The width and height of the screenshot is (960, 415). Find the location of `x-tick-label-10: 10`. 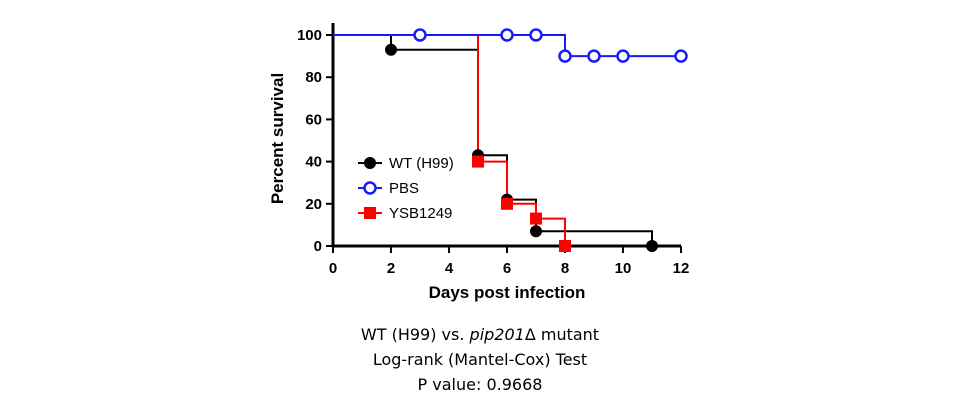

x-tick-label-10: 10 is located at coordinates (623, 268).